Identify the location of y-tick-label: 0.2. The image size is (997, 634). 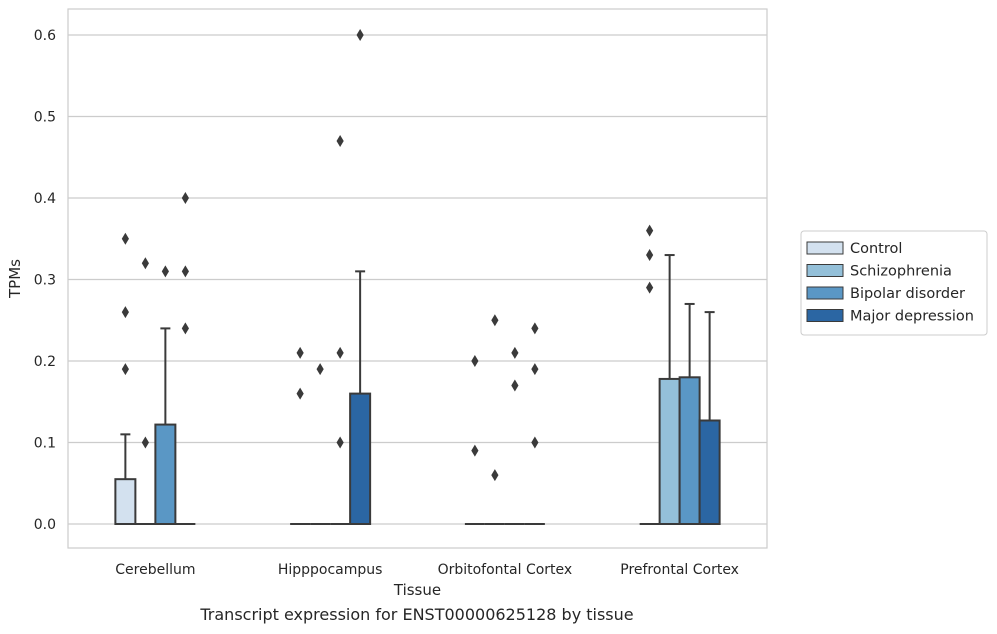
(45, 362).